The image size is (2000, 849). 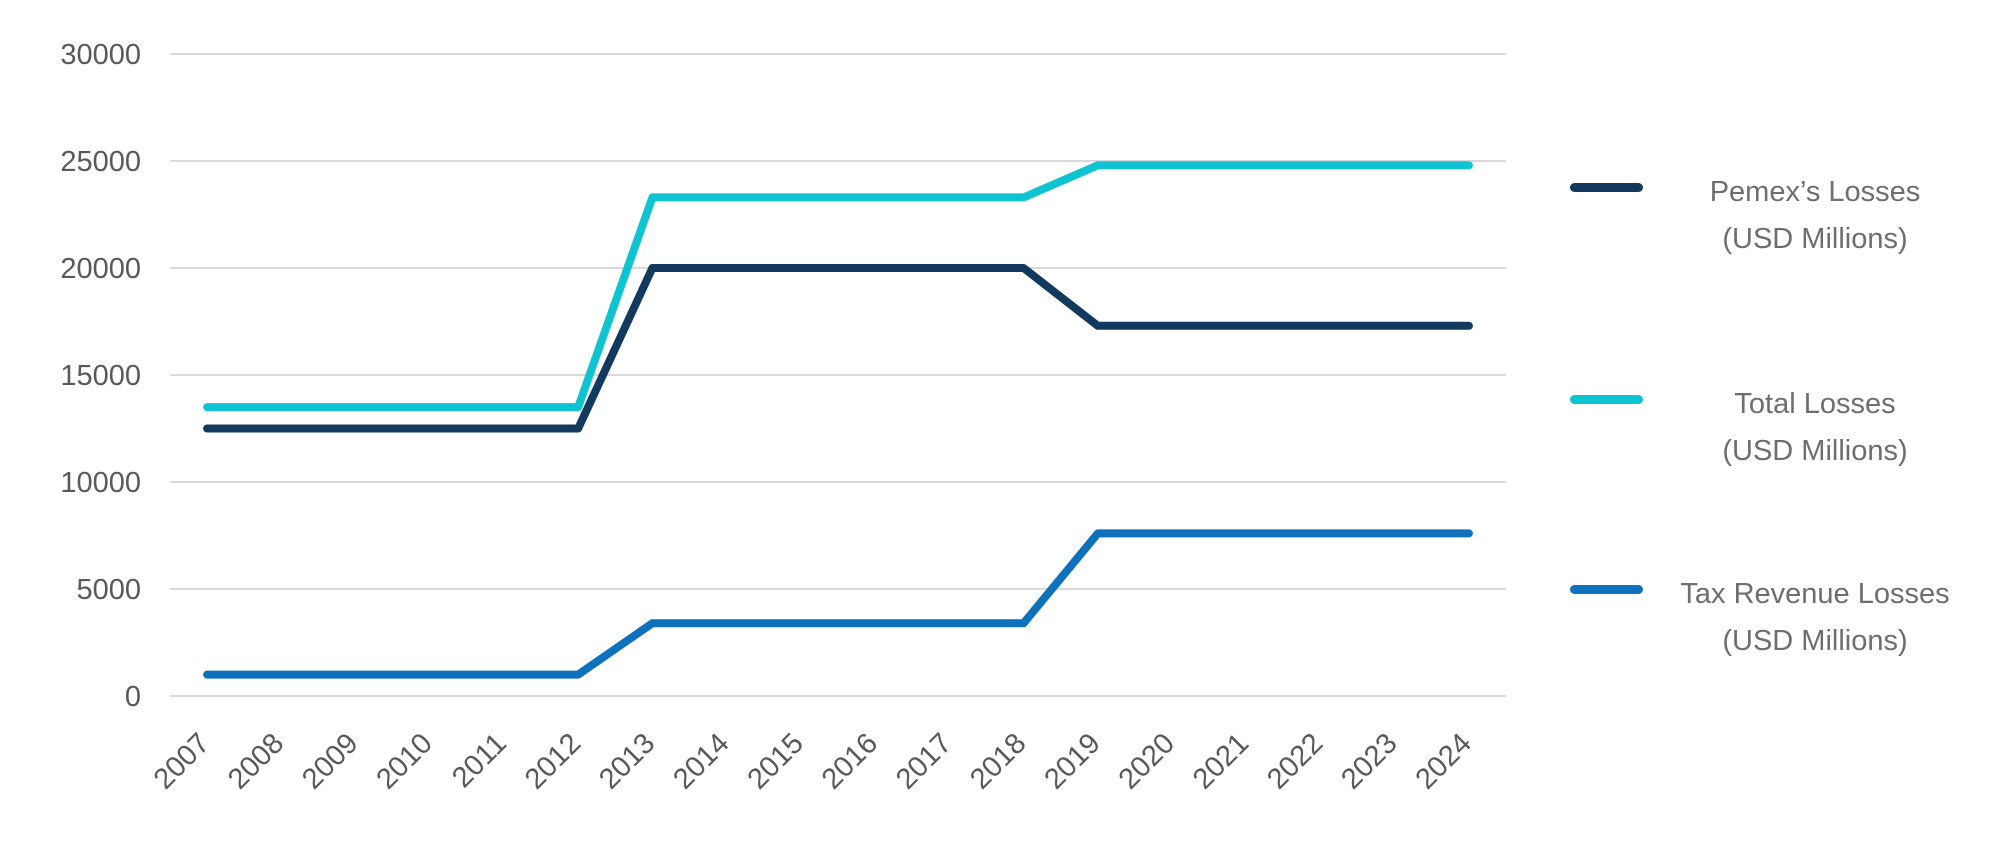 I want to click on x-axis-tick-label: 2022, so click(x=1295, y=761).